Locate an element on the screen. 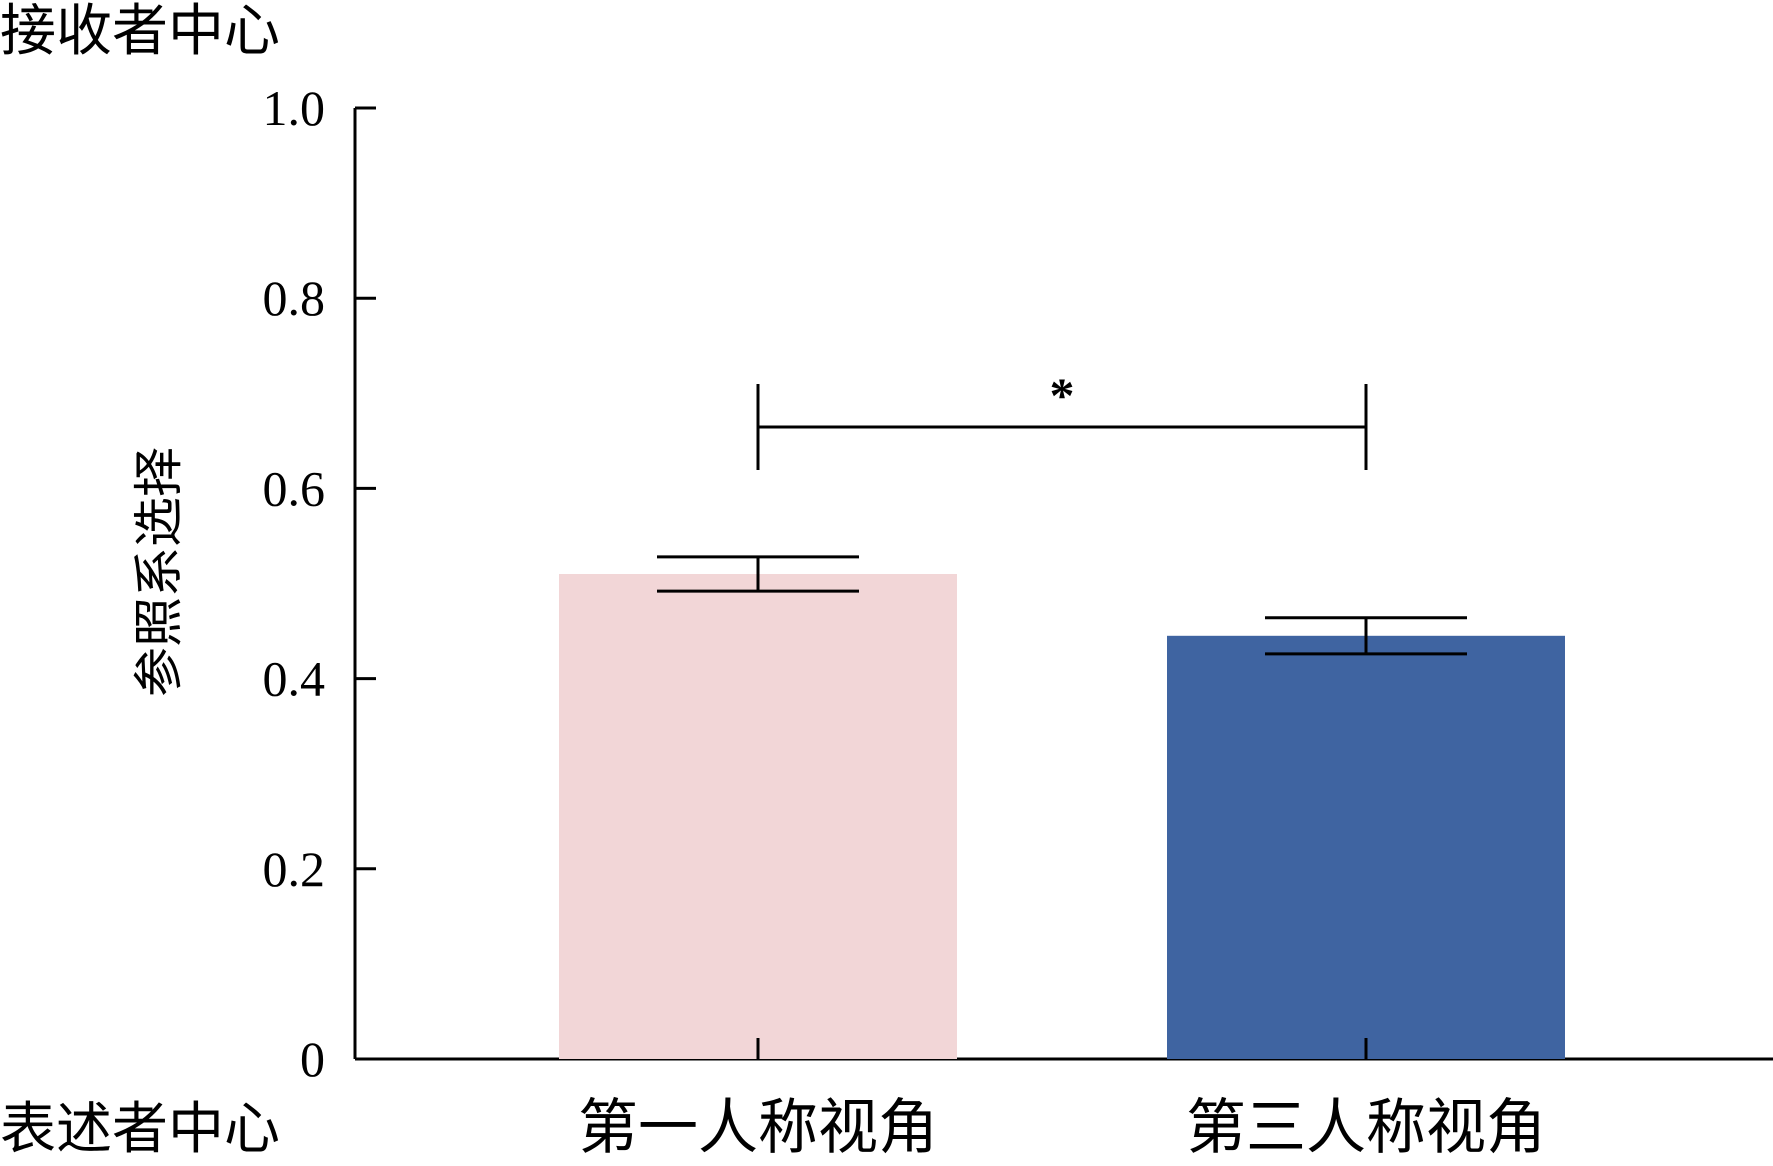 Image resolution: width=1773 pixels, height=1166 pixels. y-tick-label: 0 is located at coordinates (312, 1059).